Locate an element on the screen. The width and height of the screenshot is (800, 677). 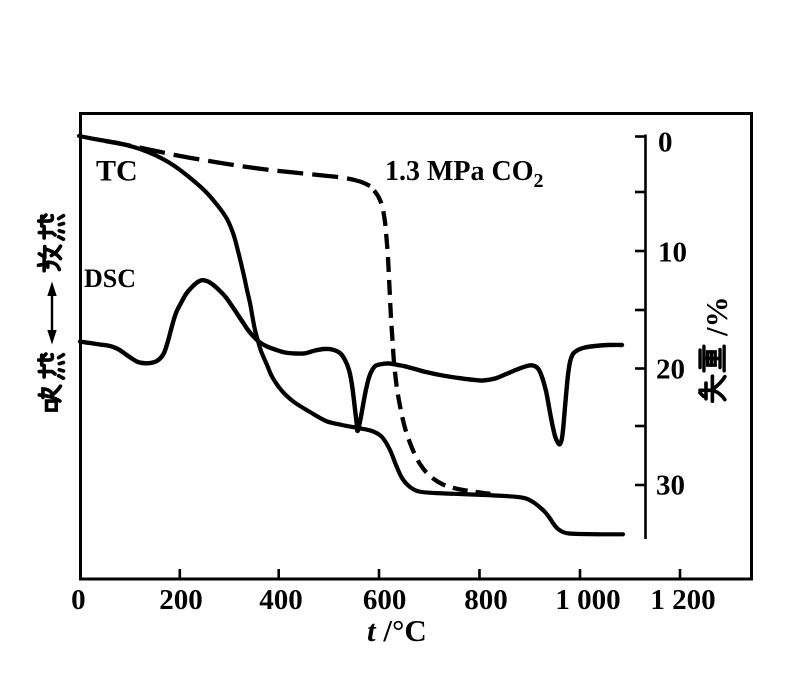
svg-text: 400 is located at coordinates (281, 600).